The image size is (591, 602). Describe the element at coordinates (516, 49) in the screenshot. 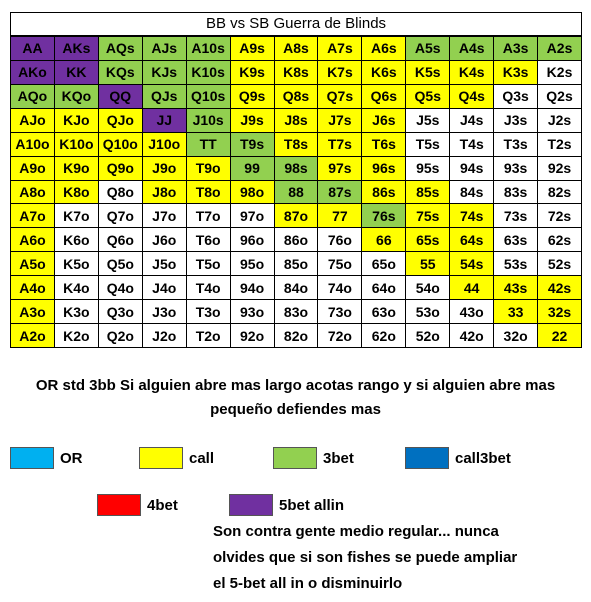

I see `hand-cell: A3s` at that location.